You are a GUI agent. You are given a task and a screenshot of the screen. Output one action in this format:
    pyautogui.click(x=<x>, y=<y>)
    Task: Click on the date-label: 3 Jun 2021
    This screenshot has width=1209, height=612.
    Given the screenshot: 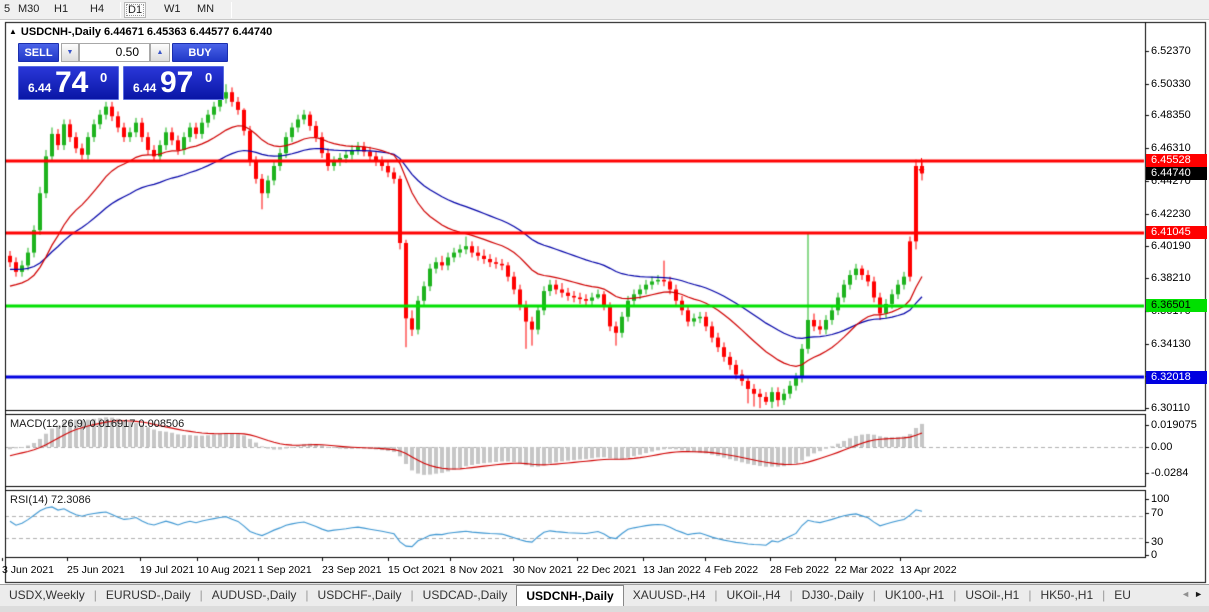 What is the action you would take?
    pyautogui.click(x=28, y=570)
    